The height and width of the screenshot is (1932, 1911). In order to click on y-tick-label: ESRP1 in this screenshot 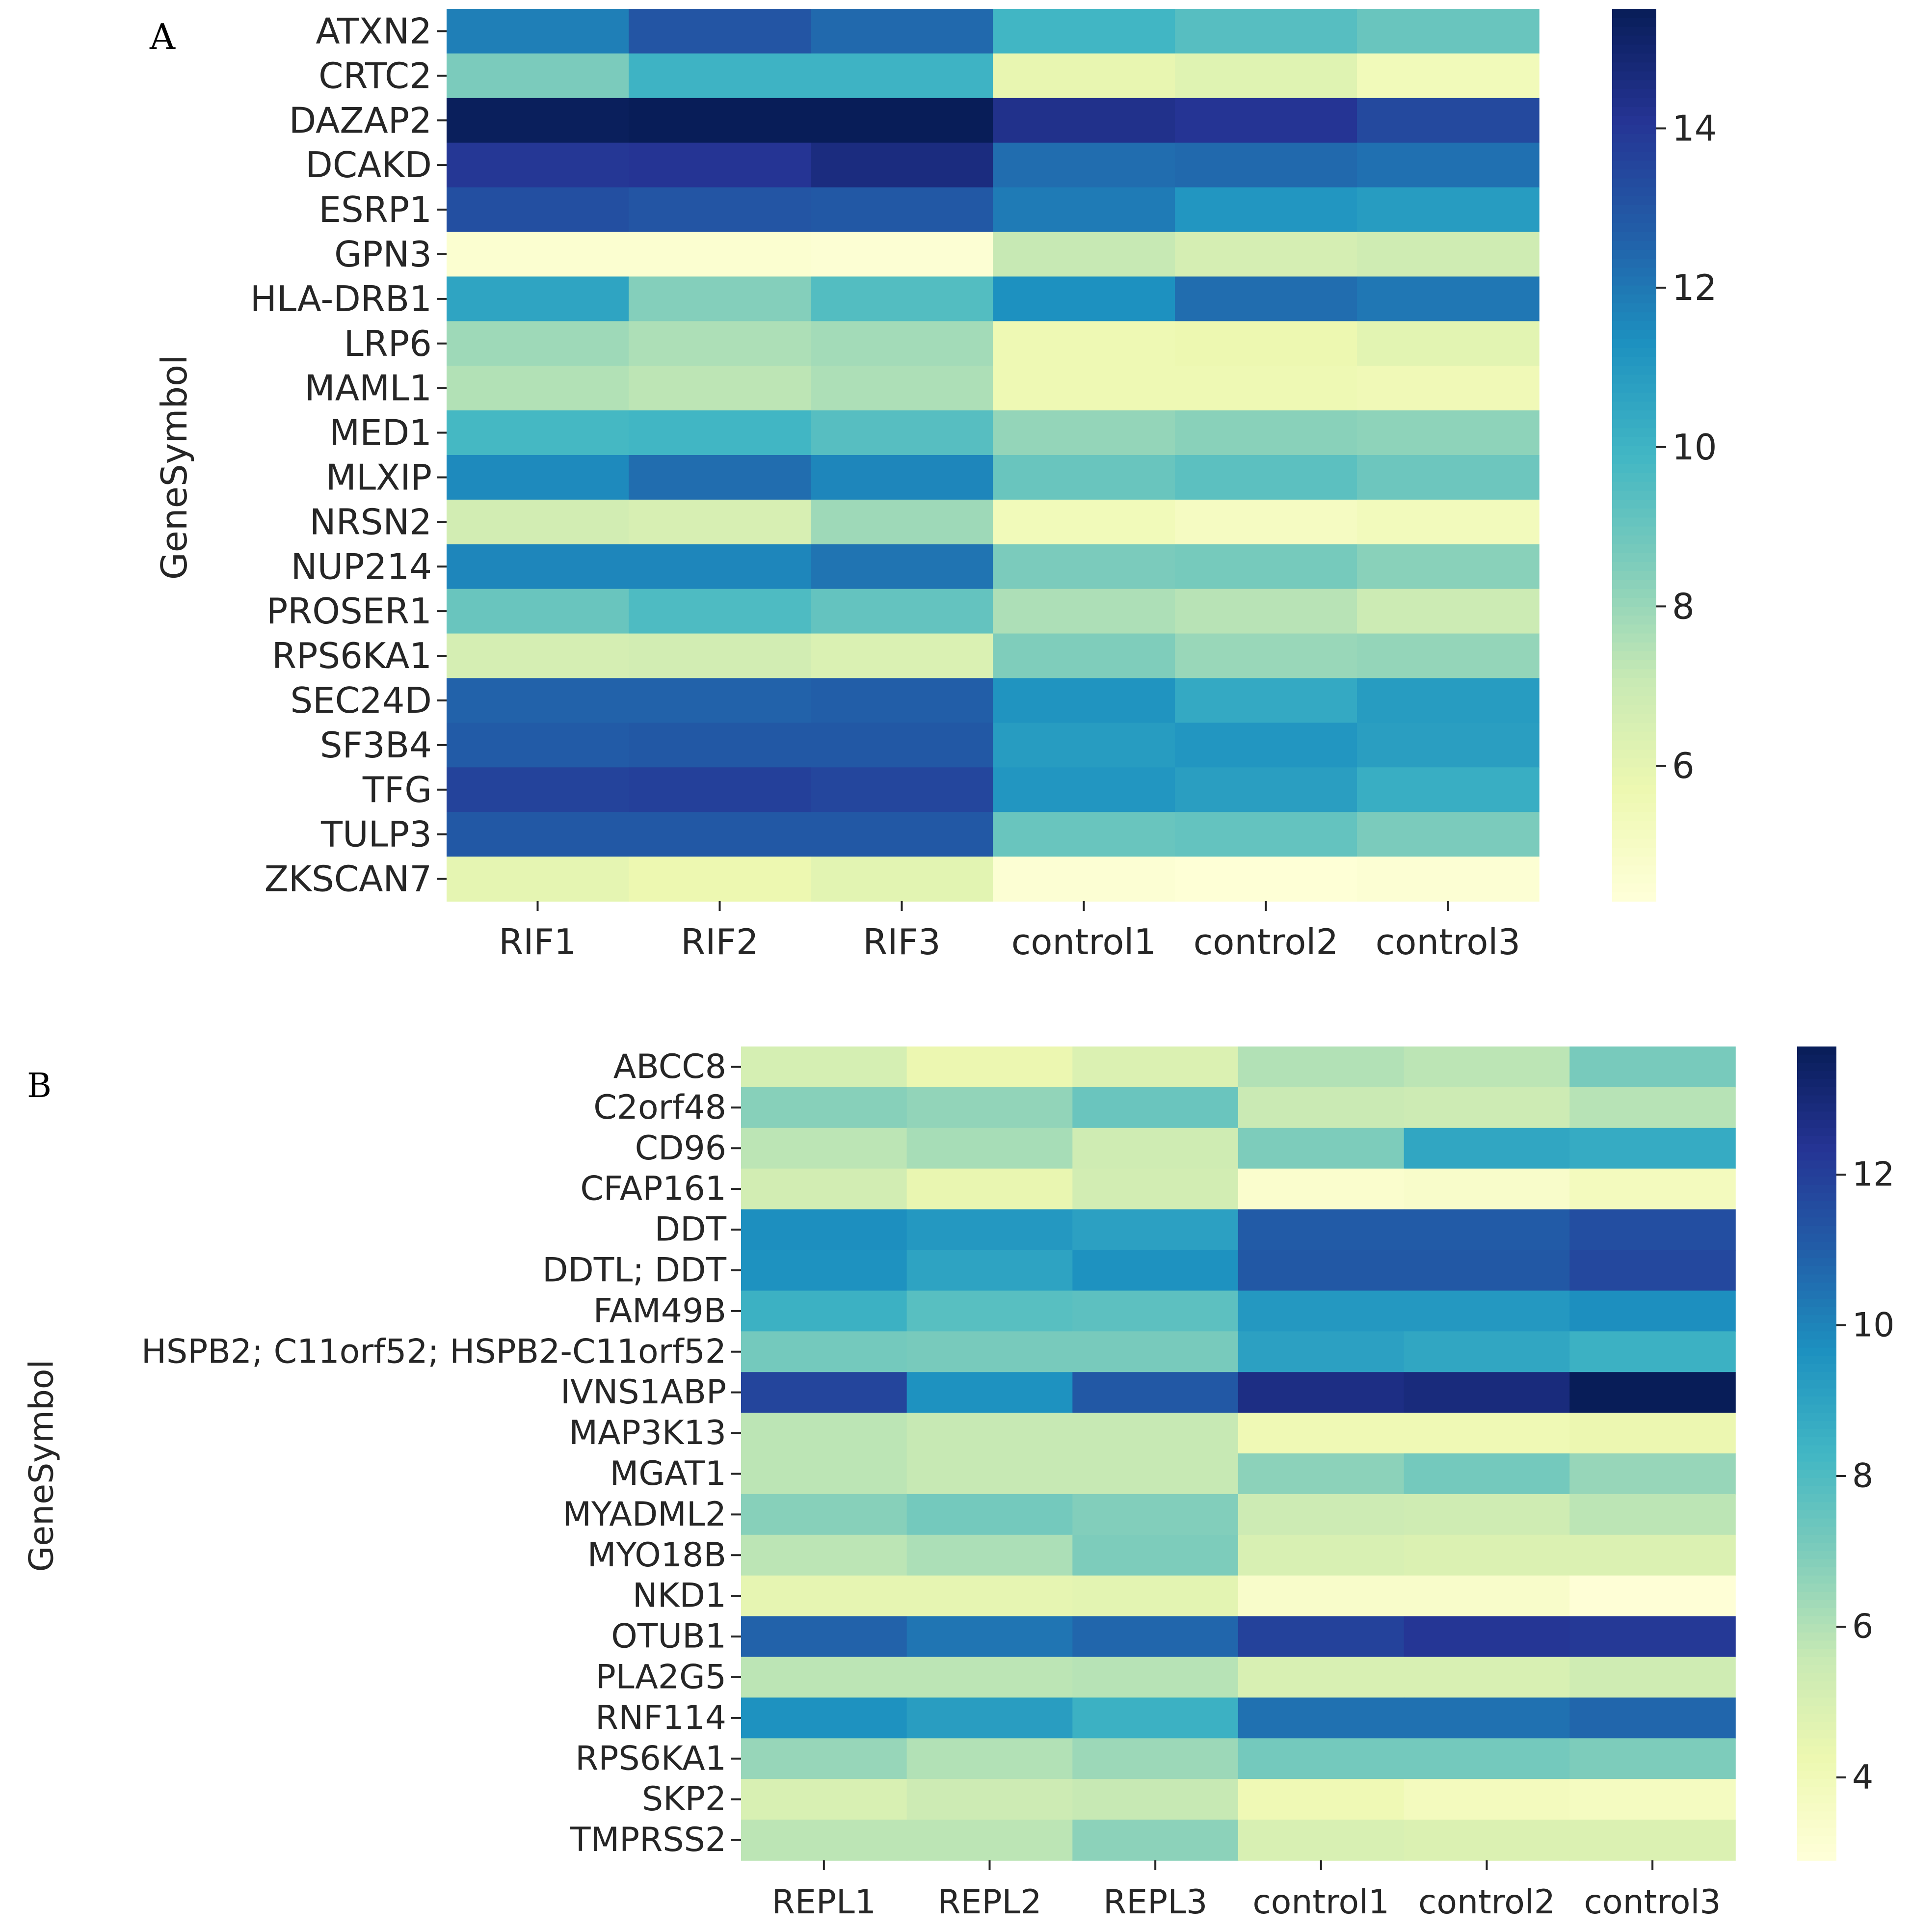, I will do `click(375, 209)`.